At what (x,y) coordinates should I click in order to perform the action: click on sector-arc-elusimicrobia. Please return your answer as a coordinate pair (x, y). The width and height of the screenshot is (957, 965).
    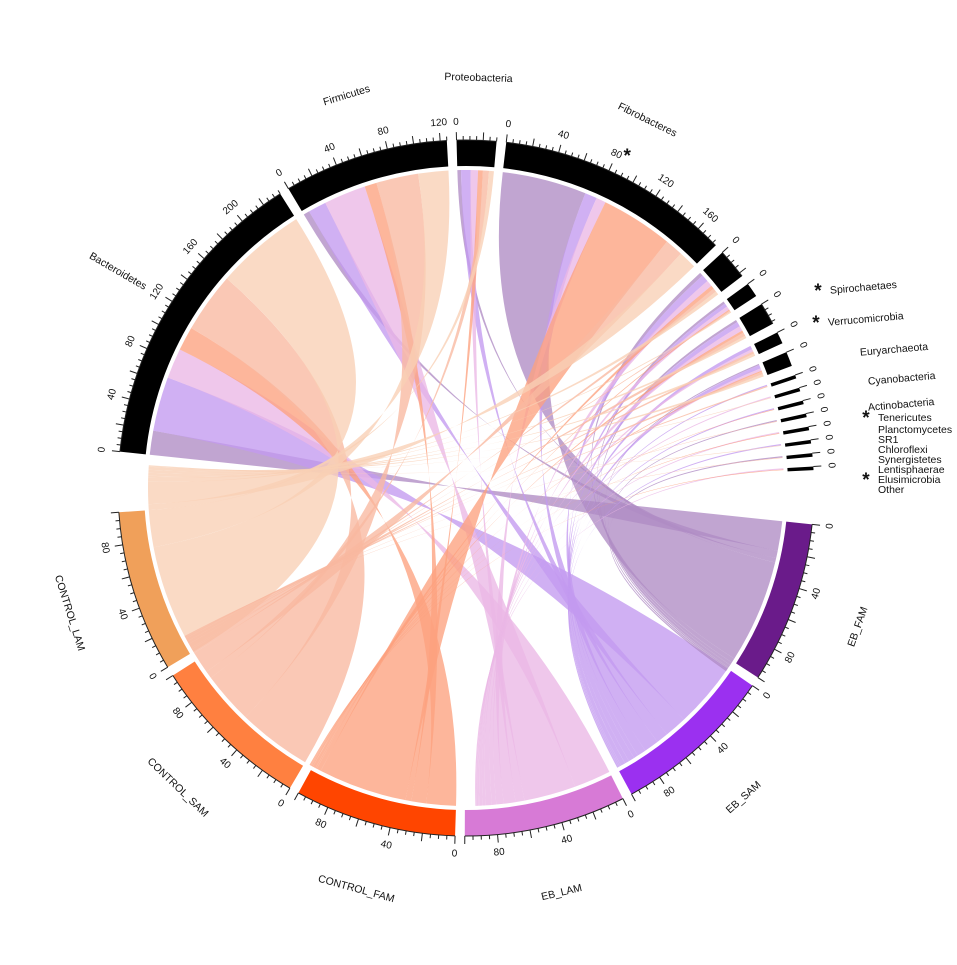
    Looking at the image, I should click on (799, 456).